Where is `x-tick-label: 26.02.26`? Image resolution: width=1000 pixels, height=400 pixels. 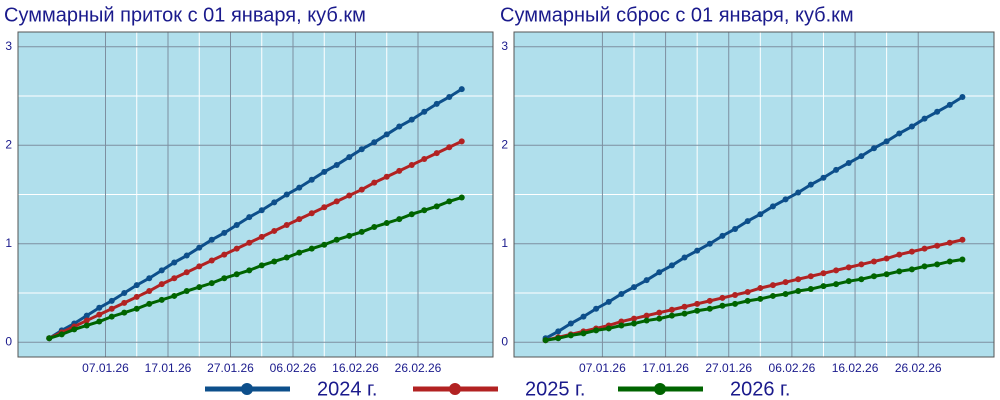 x-tick-label: 26.02.26 is located at coordinates (418, 368).